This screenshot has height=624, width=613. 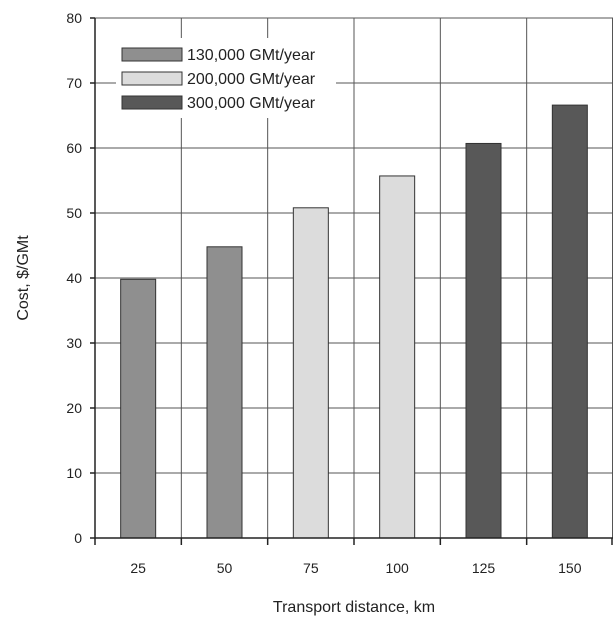 What do you see at coordinates (484, 568) in the screenshot?
I see `x-tick-label: 125` at bounding box center [484, 568].